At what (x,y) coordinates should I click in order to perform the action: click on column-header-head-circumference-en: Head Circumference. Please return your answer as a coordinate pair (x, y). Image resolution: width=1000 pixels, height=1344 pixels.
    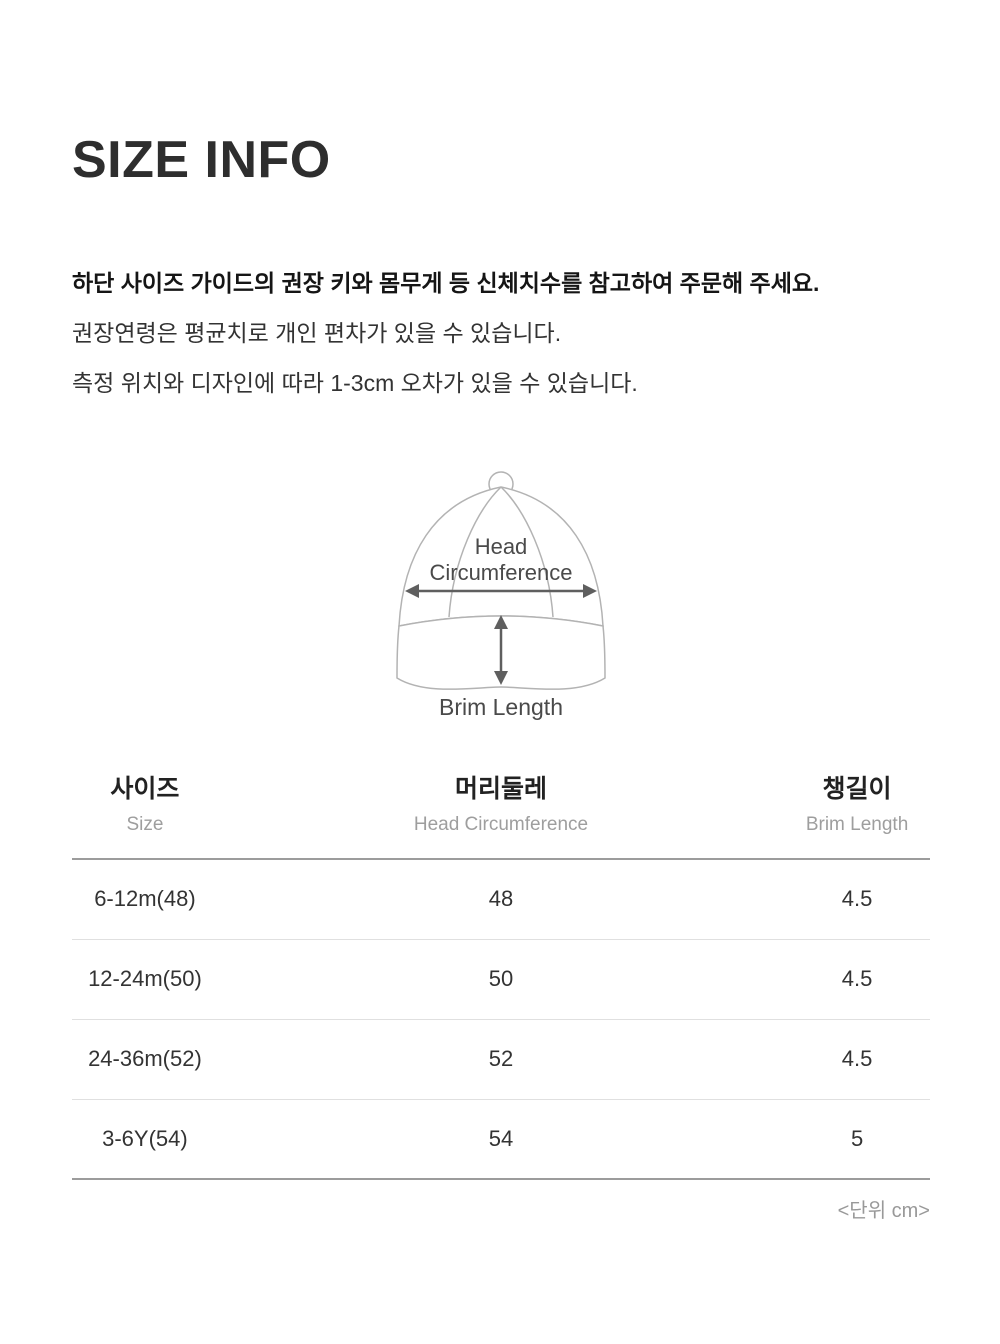
    Looking at the image, I should click on (501, 824).